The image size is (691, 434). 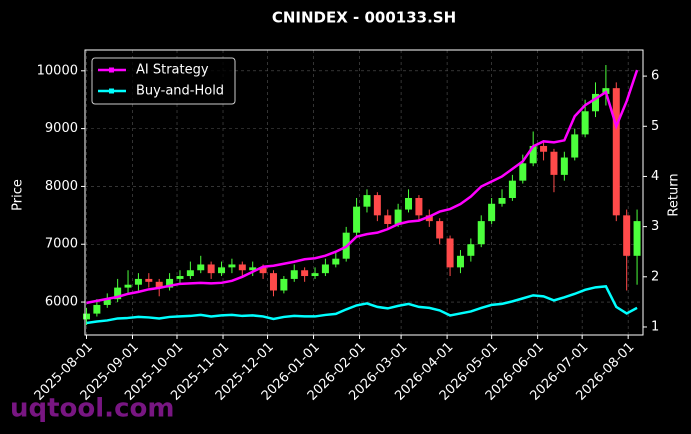 What do you see at coordinates (61, 186) in the screenshot?
I see `y-tick-label: 8000` at bounding box center [61, 186].